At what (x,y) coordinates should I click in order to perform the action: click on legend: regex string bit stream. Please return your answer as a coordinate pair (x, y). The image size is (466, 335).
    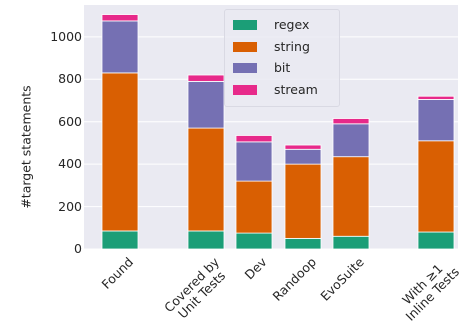
    Looking at the image, I should click on (282, 58).